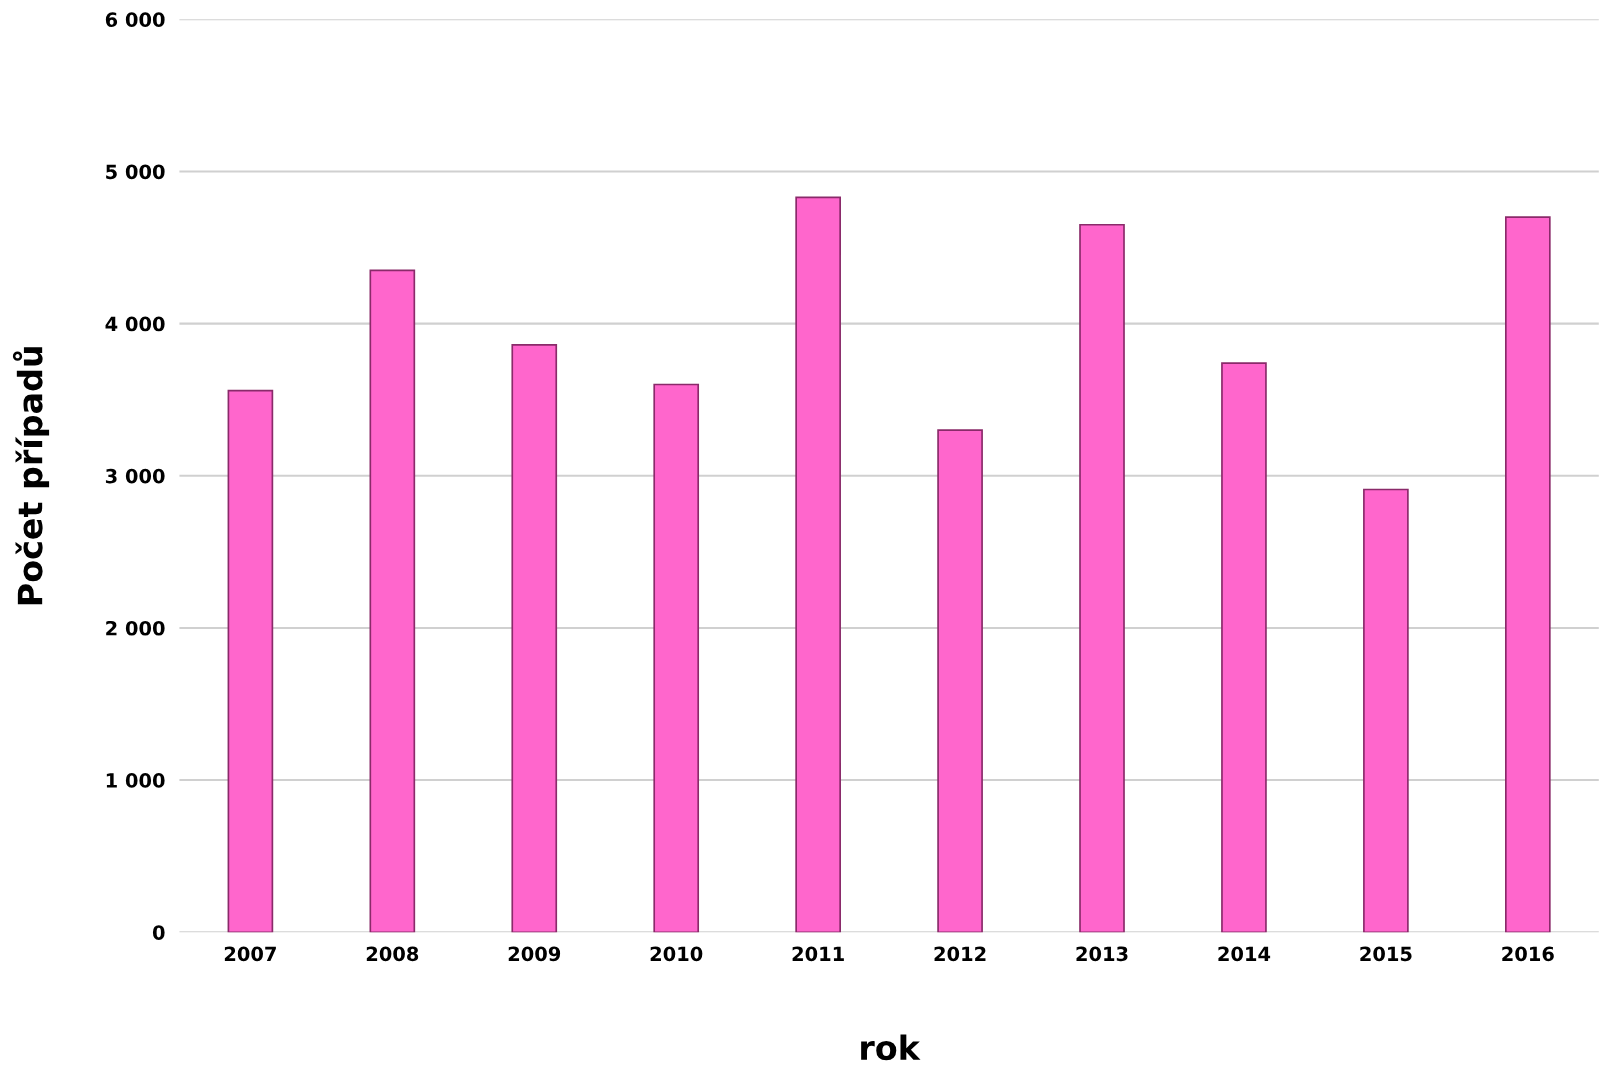 The width and height of the screenshot is (1602, 1074). What do you see at coordinates (135, 19) in the screenshot?
I see `y-tick-label: 6 000` at bounding box center [135, 19].